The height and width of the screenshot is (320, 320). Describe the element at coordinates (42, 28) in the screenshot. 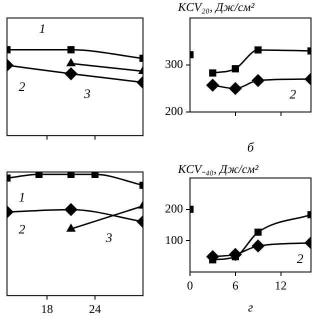

I see `text: 1` at that location.